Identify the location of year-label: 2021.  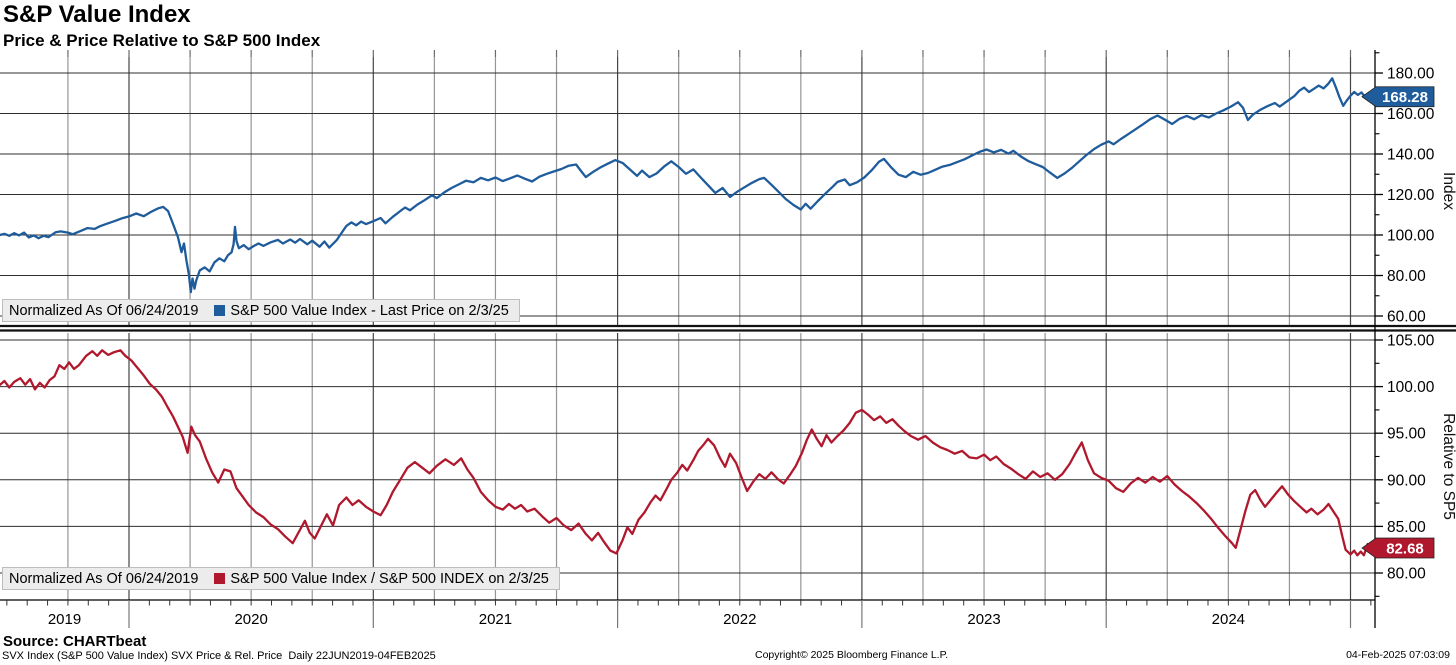
(495, 619).